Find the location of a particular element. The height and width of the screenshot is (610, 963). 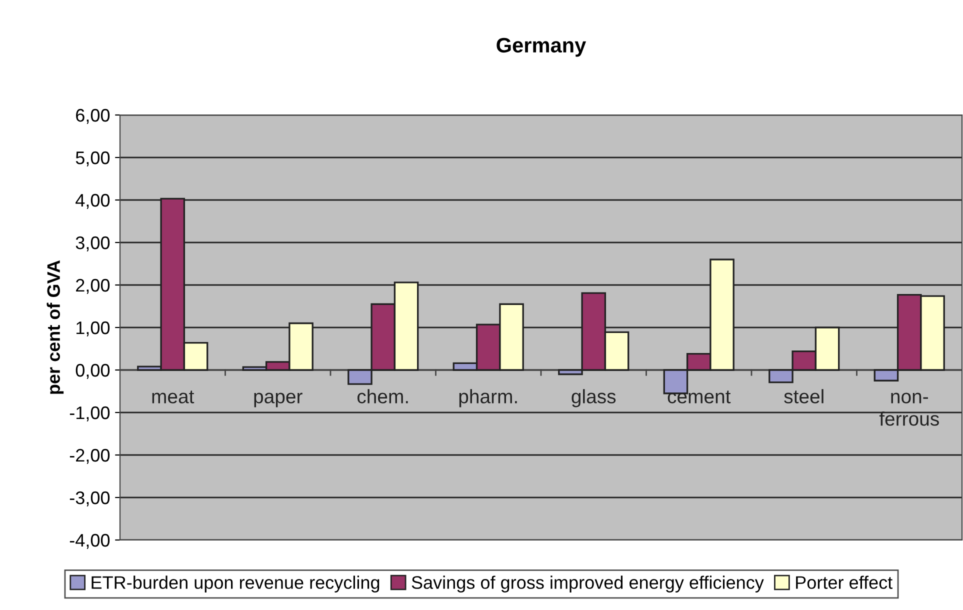

y-tick-label: 5,00 is located at coordinates (93, 158).